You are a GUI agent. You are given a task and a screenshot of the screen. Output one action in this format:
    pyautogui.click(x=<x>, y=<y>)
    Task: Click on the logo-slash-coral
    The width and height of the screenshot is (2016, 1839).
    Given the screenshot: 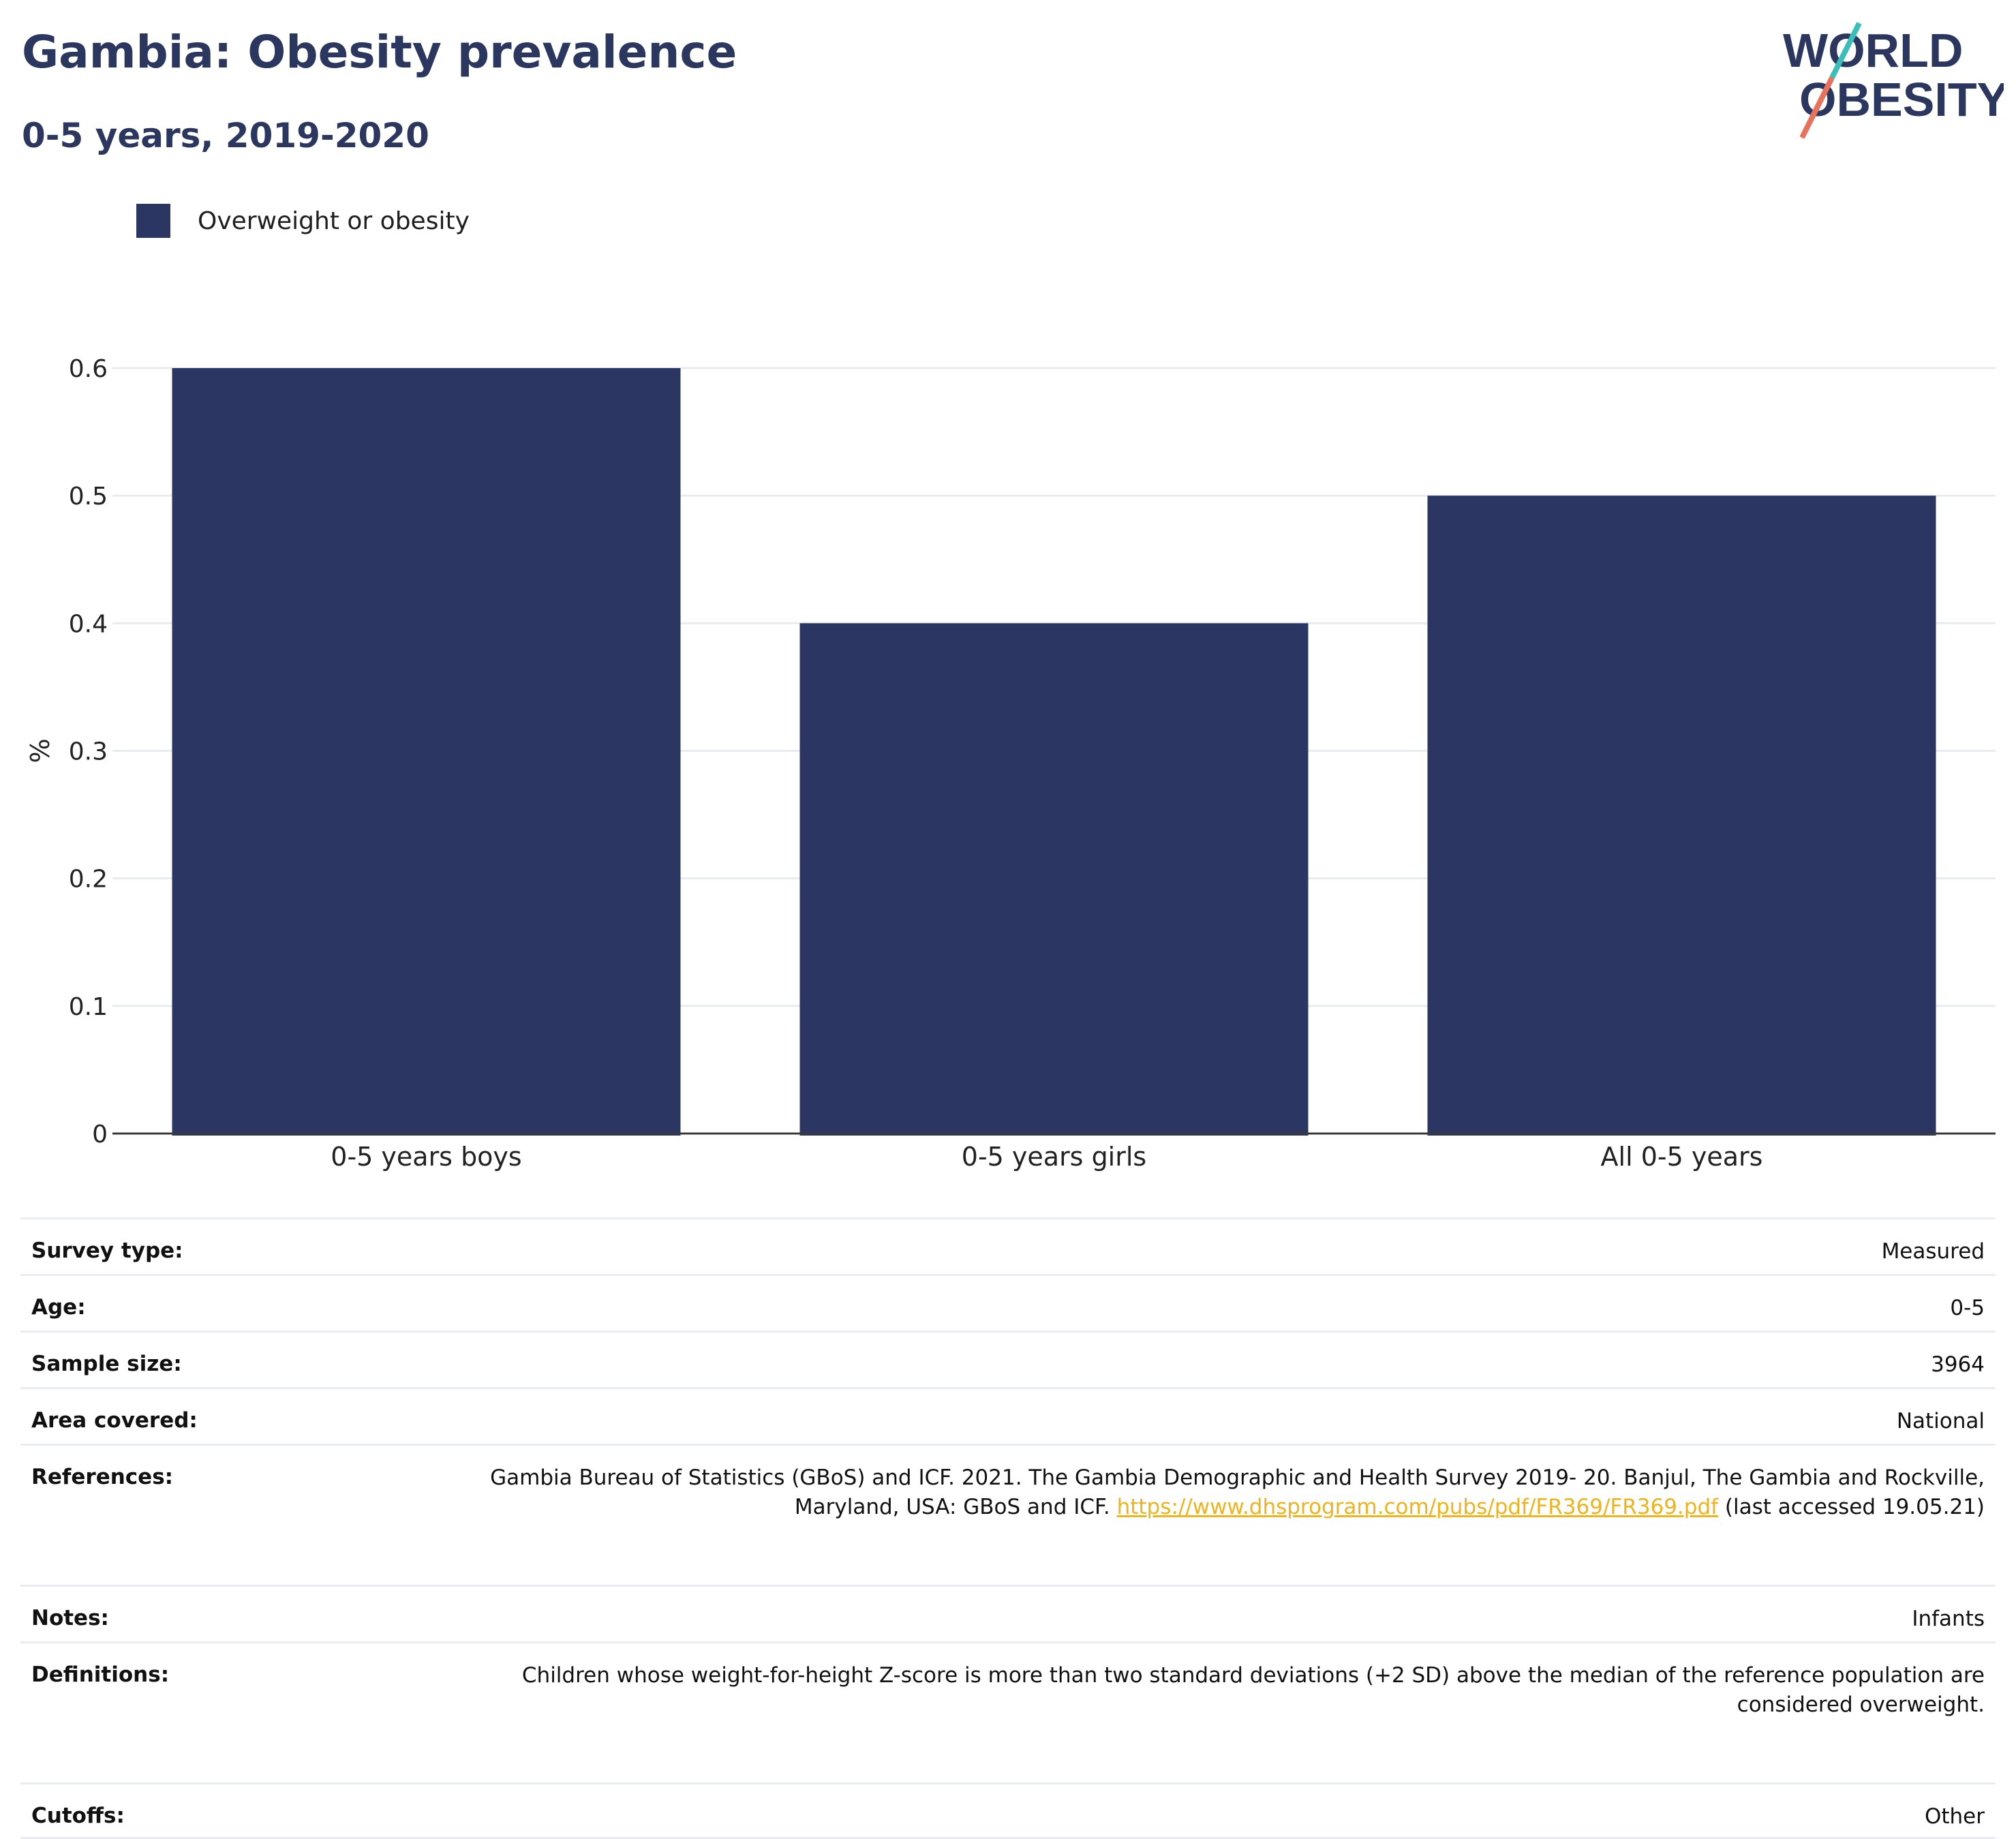 What is the action you would take?
    pyautogui.click(x=1817, y=107)
    